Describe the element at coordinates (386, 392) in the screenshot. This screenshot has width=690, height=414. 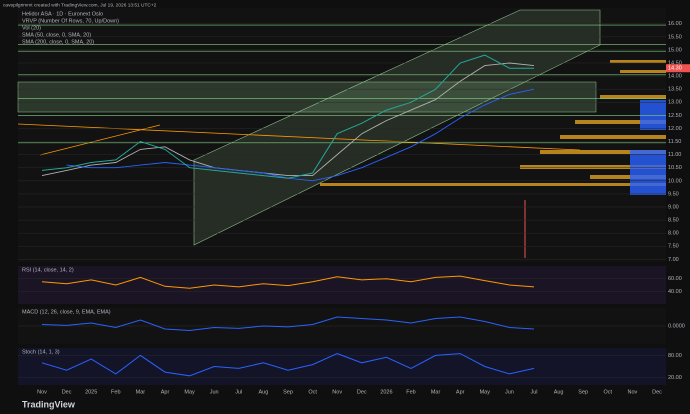
I see `x-tick-label: 2026` at that location.